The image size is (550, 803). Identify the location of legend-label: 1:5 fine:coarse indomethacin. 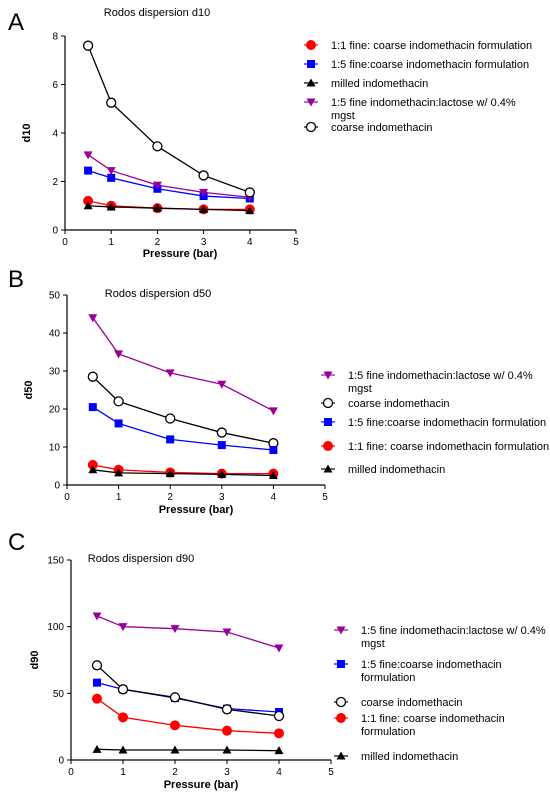
(431, 665).